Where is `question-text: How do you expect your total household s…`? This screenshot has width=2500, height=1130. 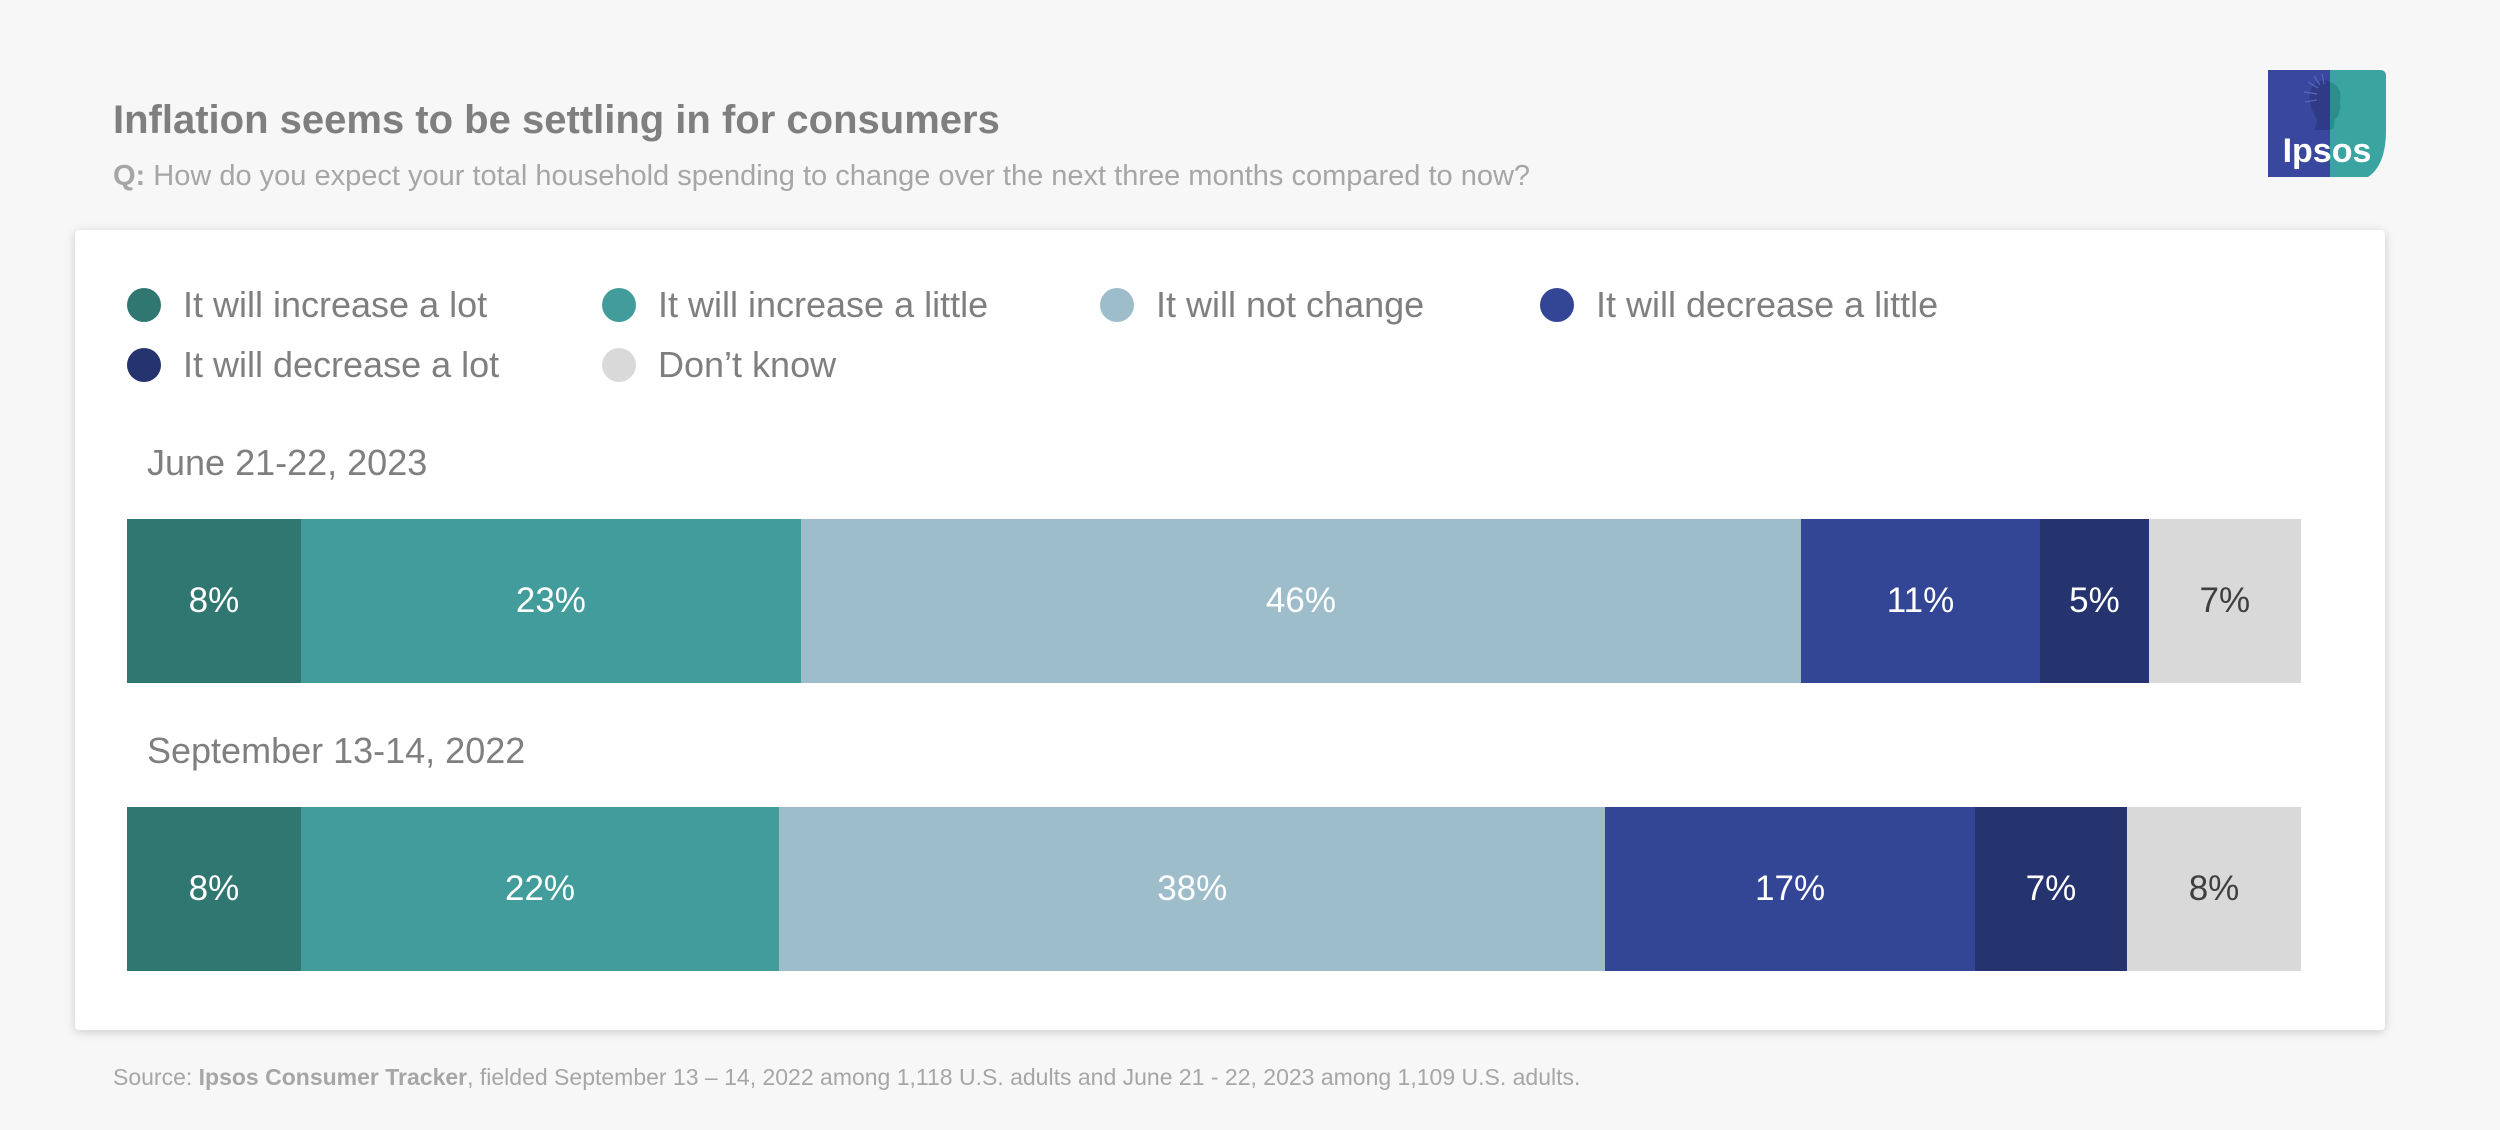 question-text: How do you expect your total household s… is located at coordinates (842, 176).